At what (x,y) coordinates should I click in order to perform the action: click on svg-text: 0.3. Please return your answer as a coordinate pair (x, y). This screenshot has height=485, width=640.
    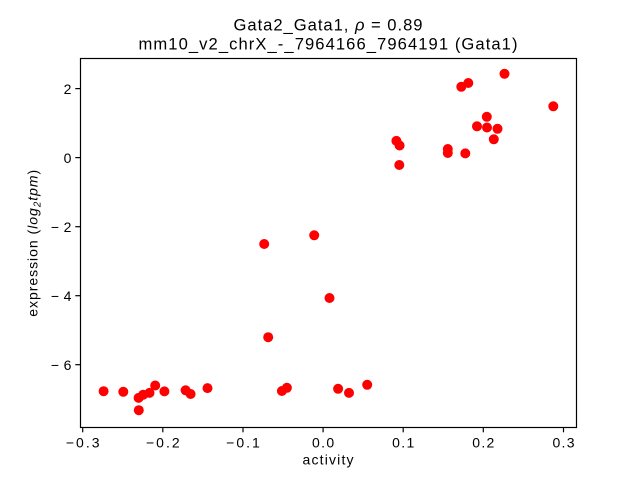
    Looking at the image, I should click on (563, 442).